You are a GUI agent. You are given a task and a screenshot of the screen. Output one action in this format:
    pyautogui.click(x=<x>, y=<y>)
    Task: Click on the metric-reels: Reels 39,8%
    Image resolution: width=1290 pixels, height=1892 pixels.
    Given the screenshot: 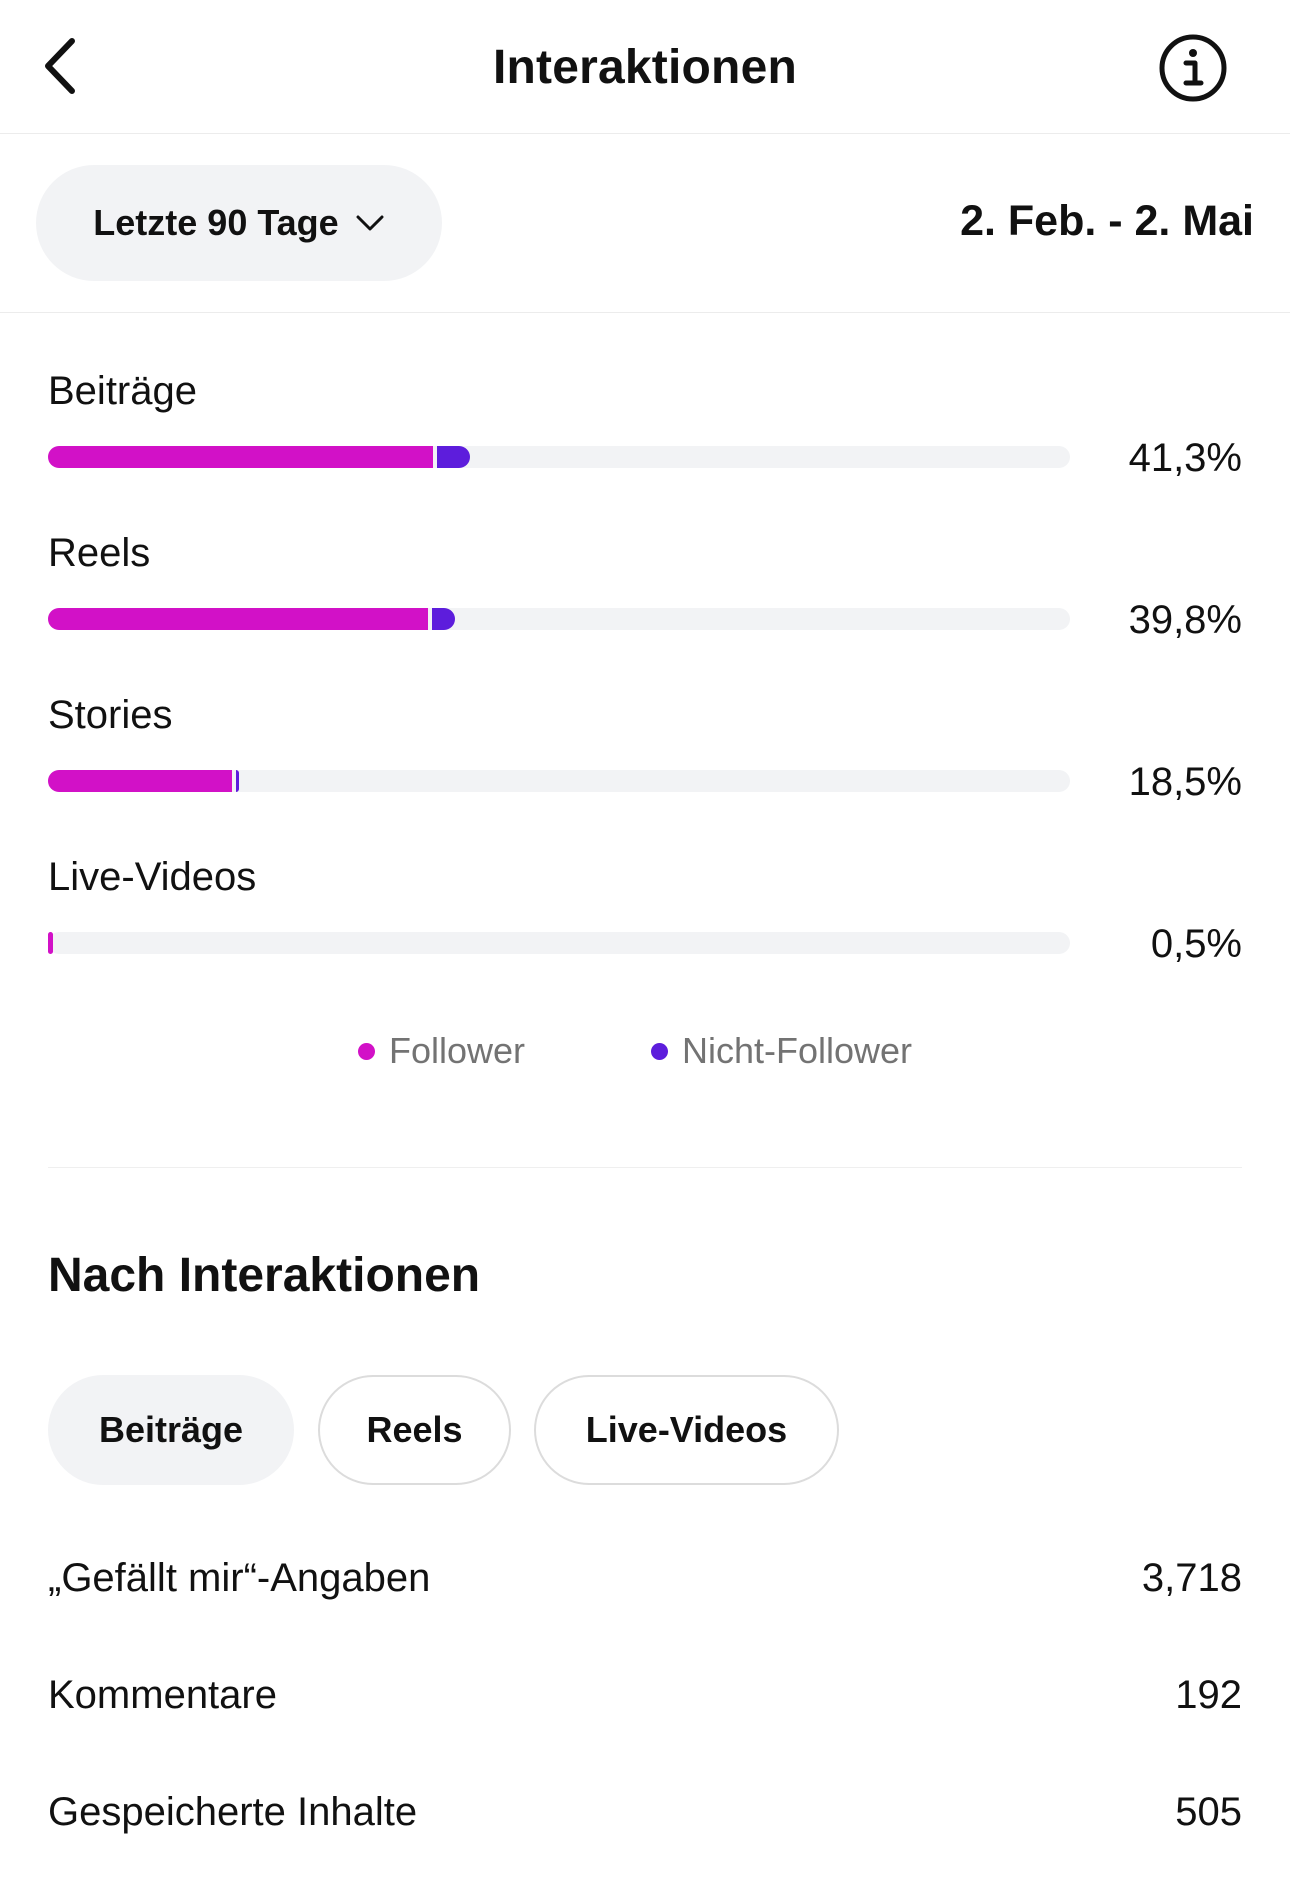 What is the action you would take?
    pyautogui.click(x=645, y=586)
    